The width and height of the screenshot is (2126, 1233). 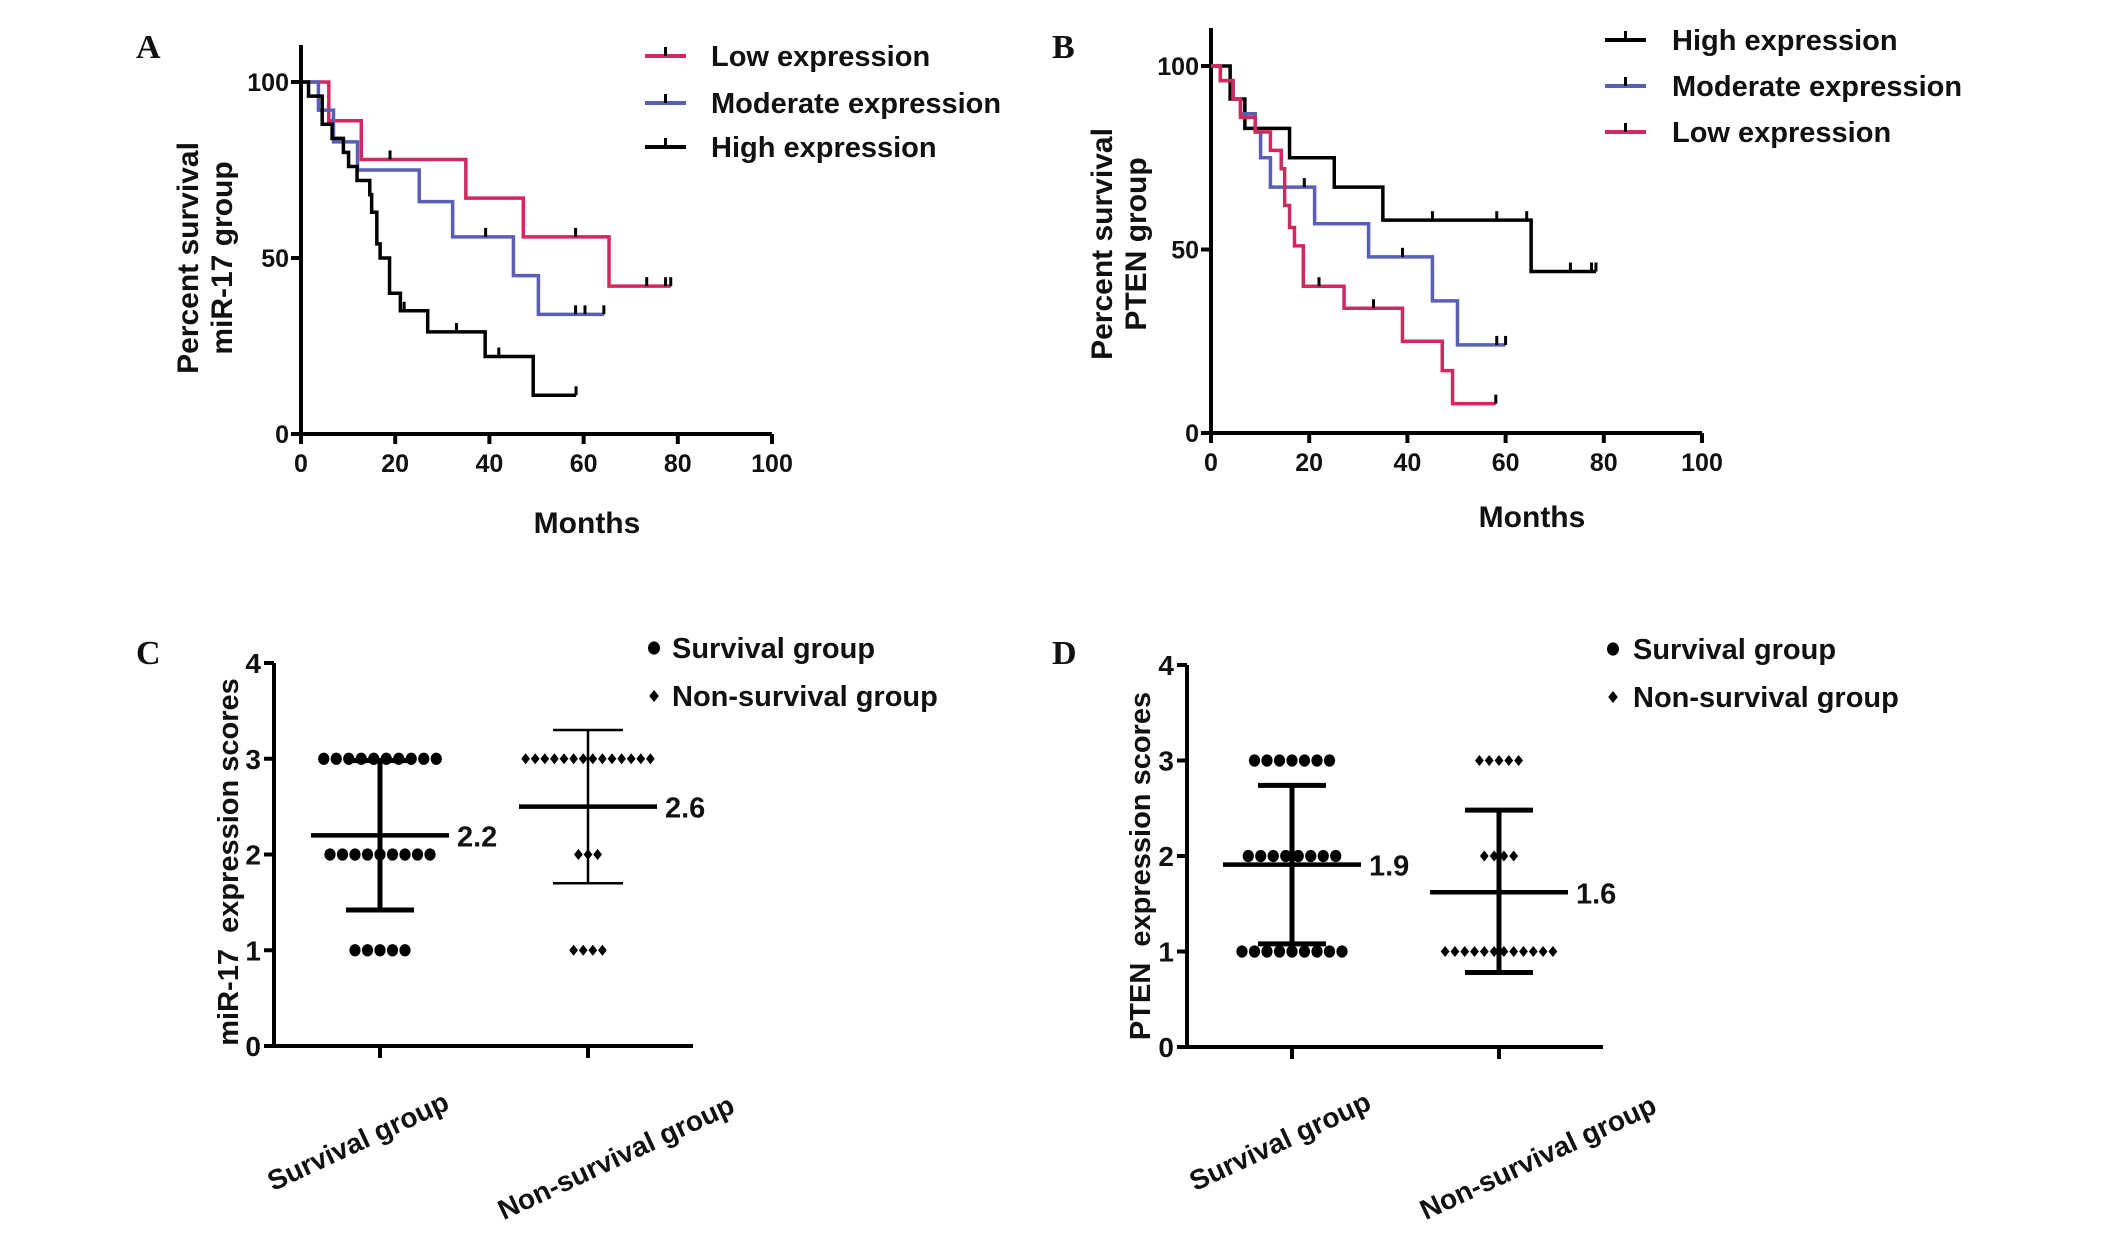 I want to click on b-legend-label-3: Low expression, so click(x=1781, y=133).